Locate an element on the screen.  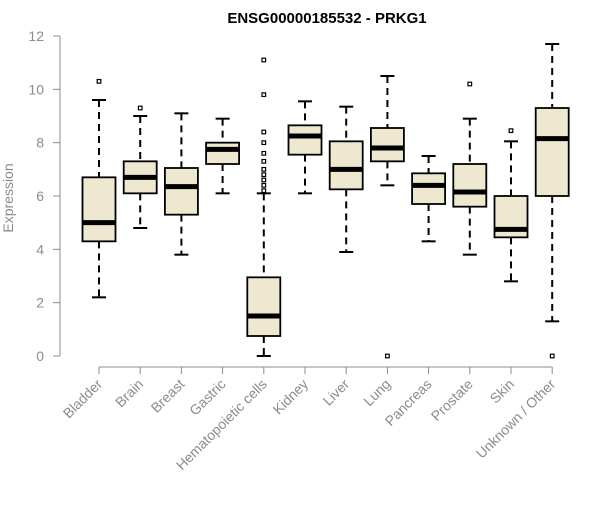
y-tick-label: 0 is located at coordinates (40, 356).